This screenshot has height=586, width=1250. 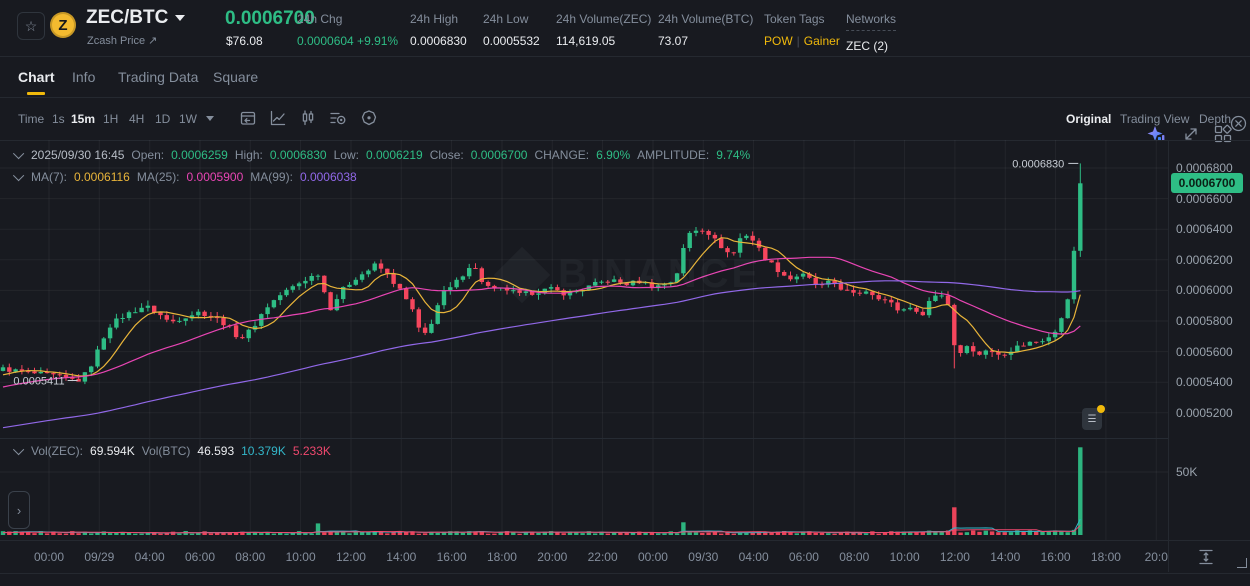 I want to click on vol-ma-fast-value: 10.379K, so click(x=263, y=451).